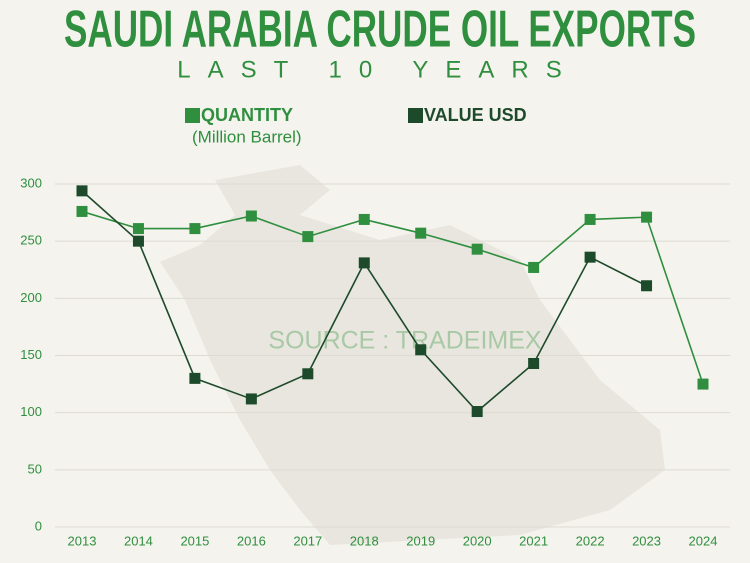 The height and width of the screenshot is (563, 750). What do you see at coordinates (380, 30) in the screenshot?
I see `chart-title: SAUDI ARABIA CRUDE OIL EXPORTS` at bounding box center [380, 30].